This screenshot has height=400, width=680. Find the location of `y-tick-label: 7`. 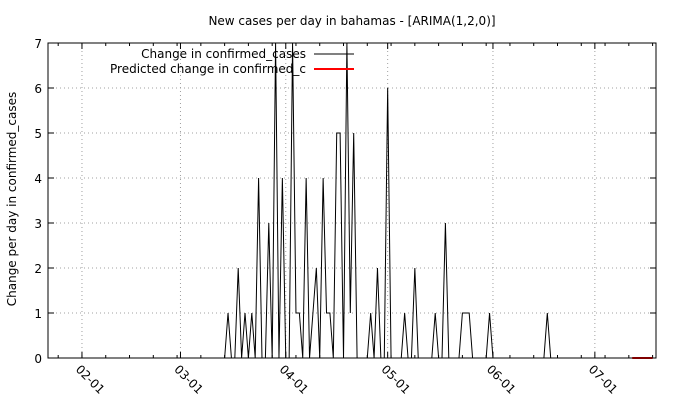

y-tick-label: 7 is located at coordinates (38, 44).